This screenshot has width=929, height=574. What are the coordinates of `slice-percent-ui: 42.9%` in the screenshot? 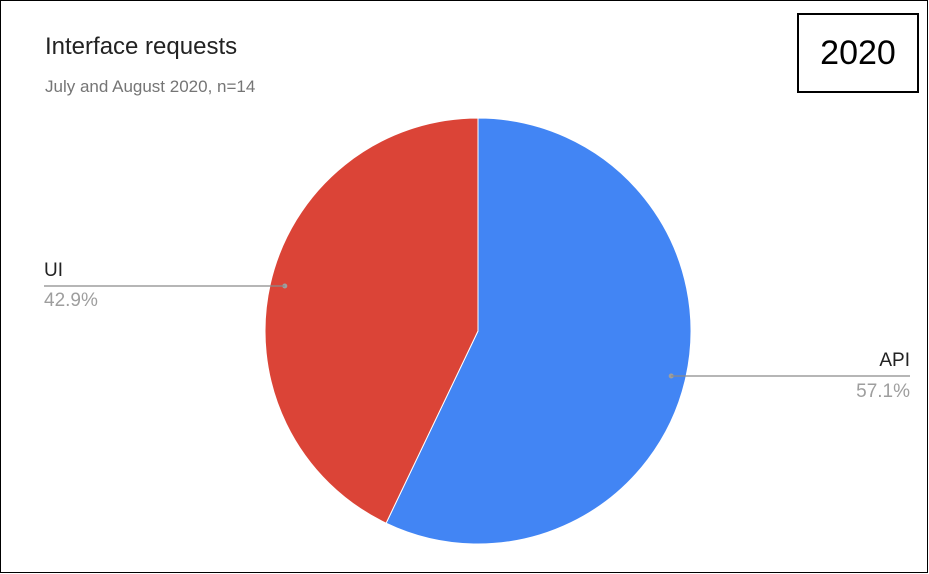 It's located at (71, 300).